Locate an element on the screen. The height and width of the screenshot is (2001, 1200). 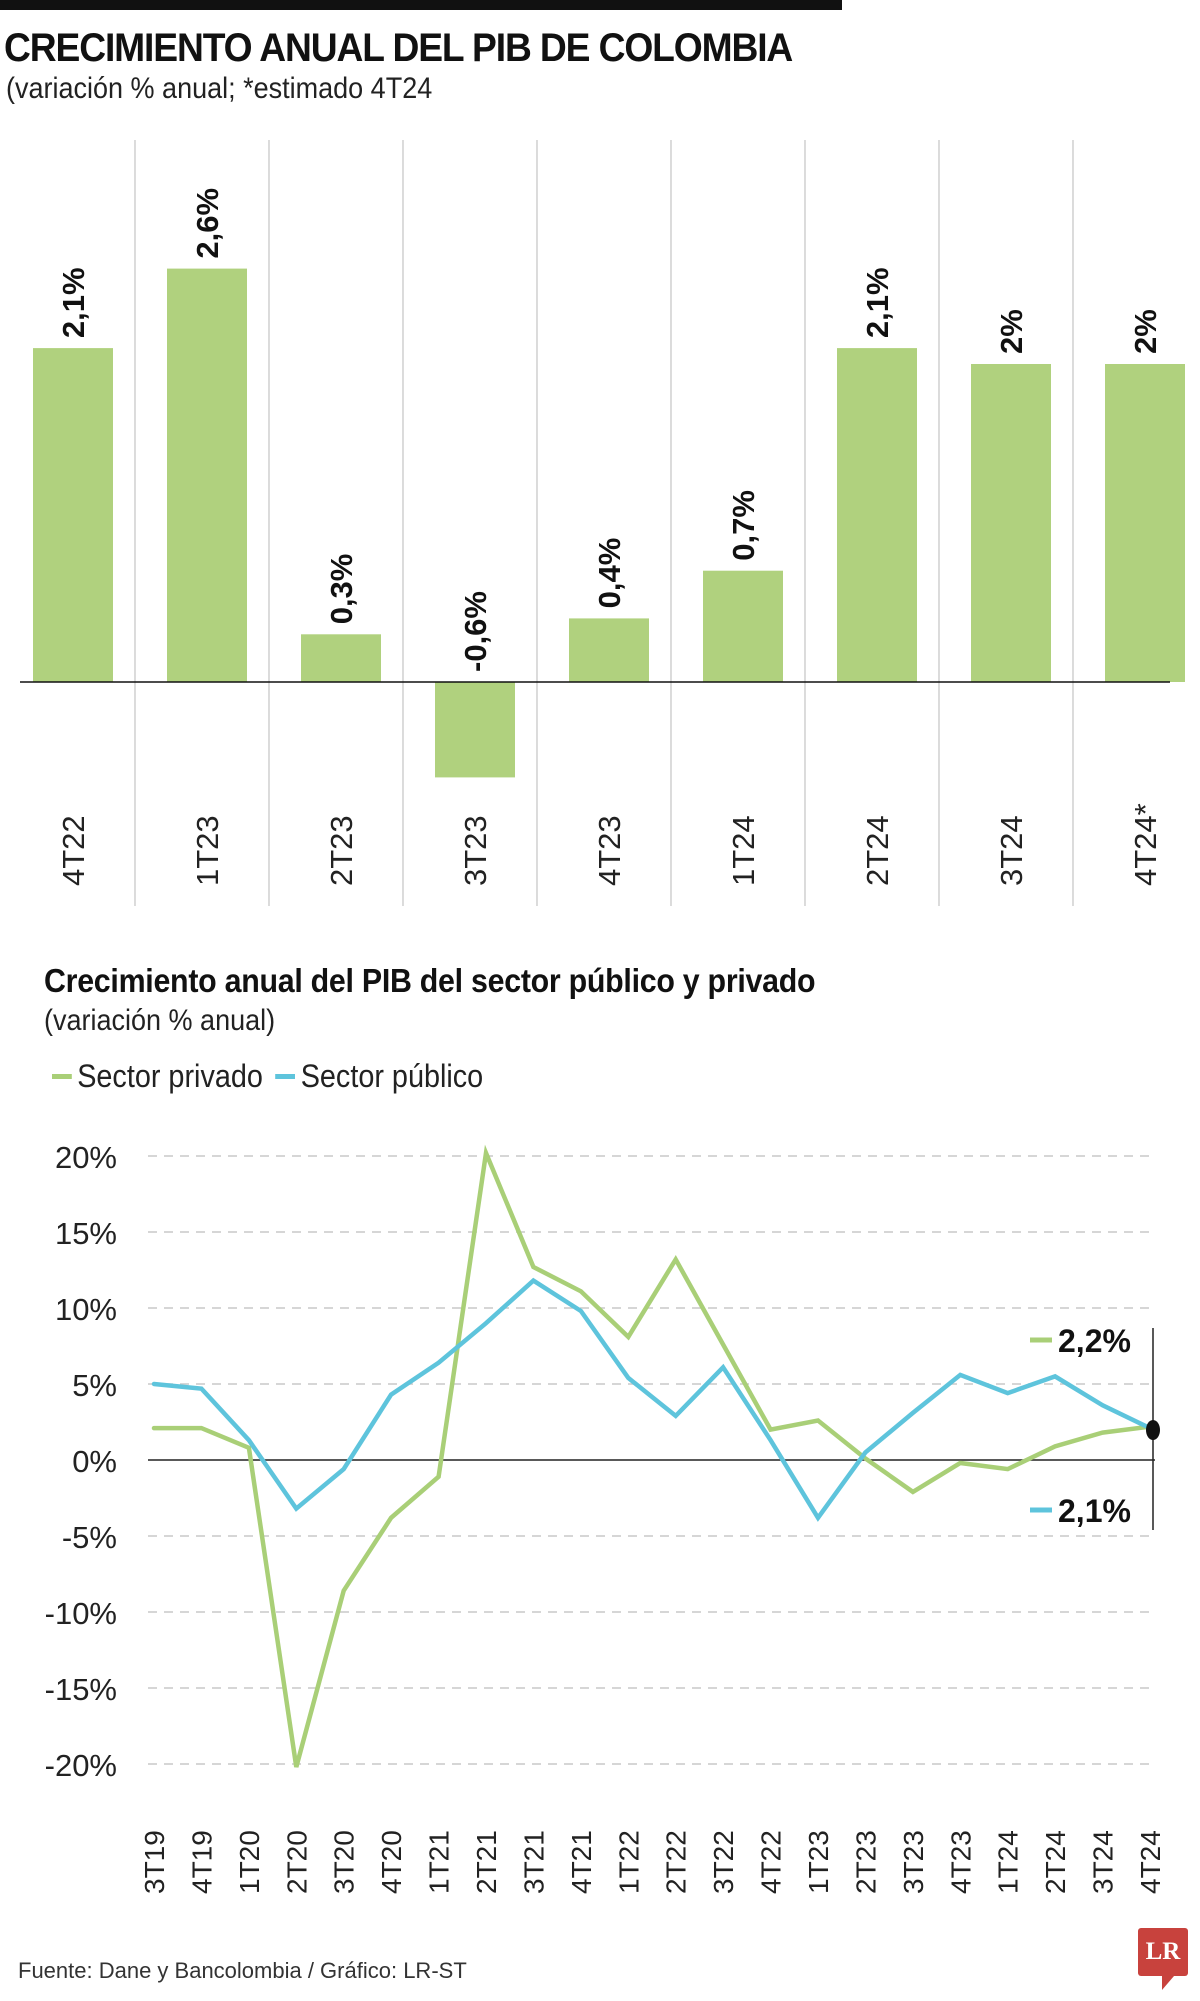
y-tick-label: 5% is located at coordinates (94, 1385).